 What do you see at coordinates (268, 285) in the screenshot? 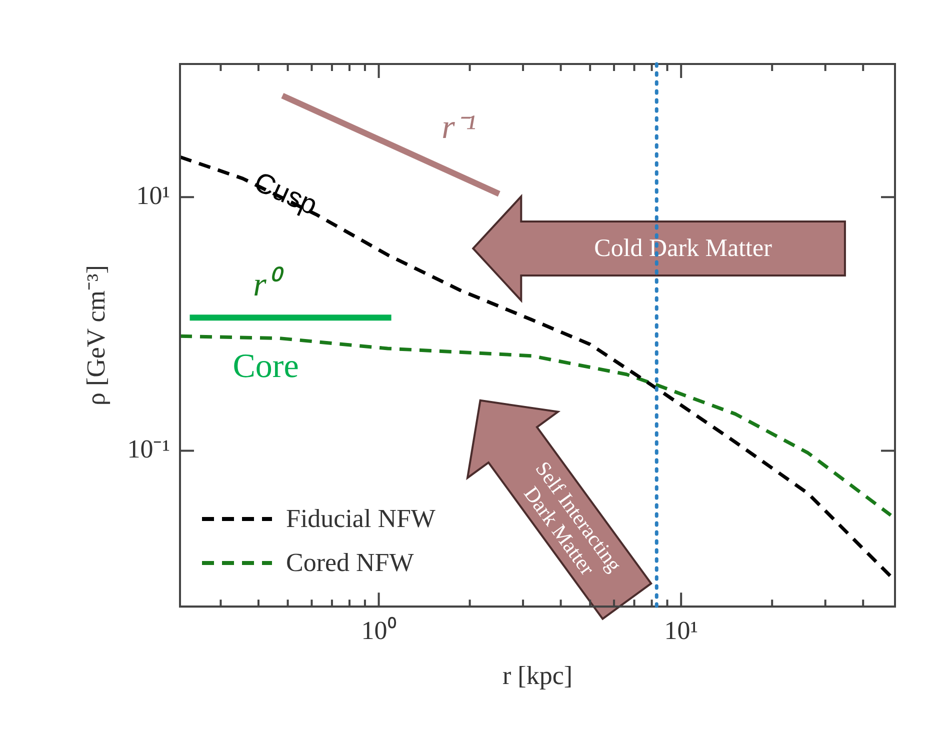
I see `annotation: r⁰` at bounding box center [268, 285].